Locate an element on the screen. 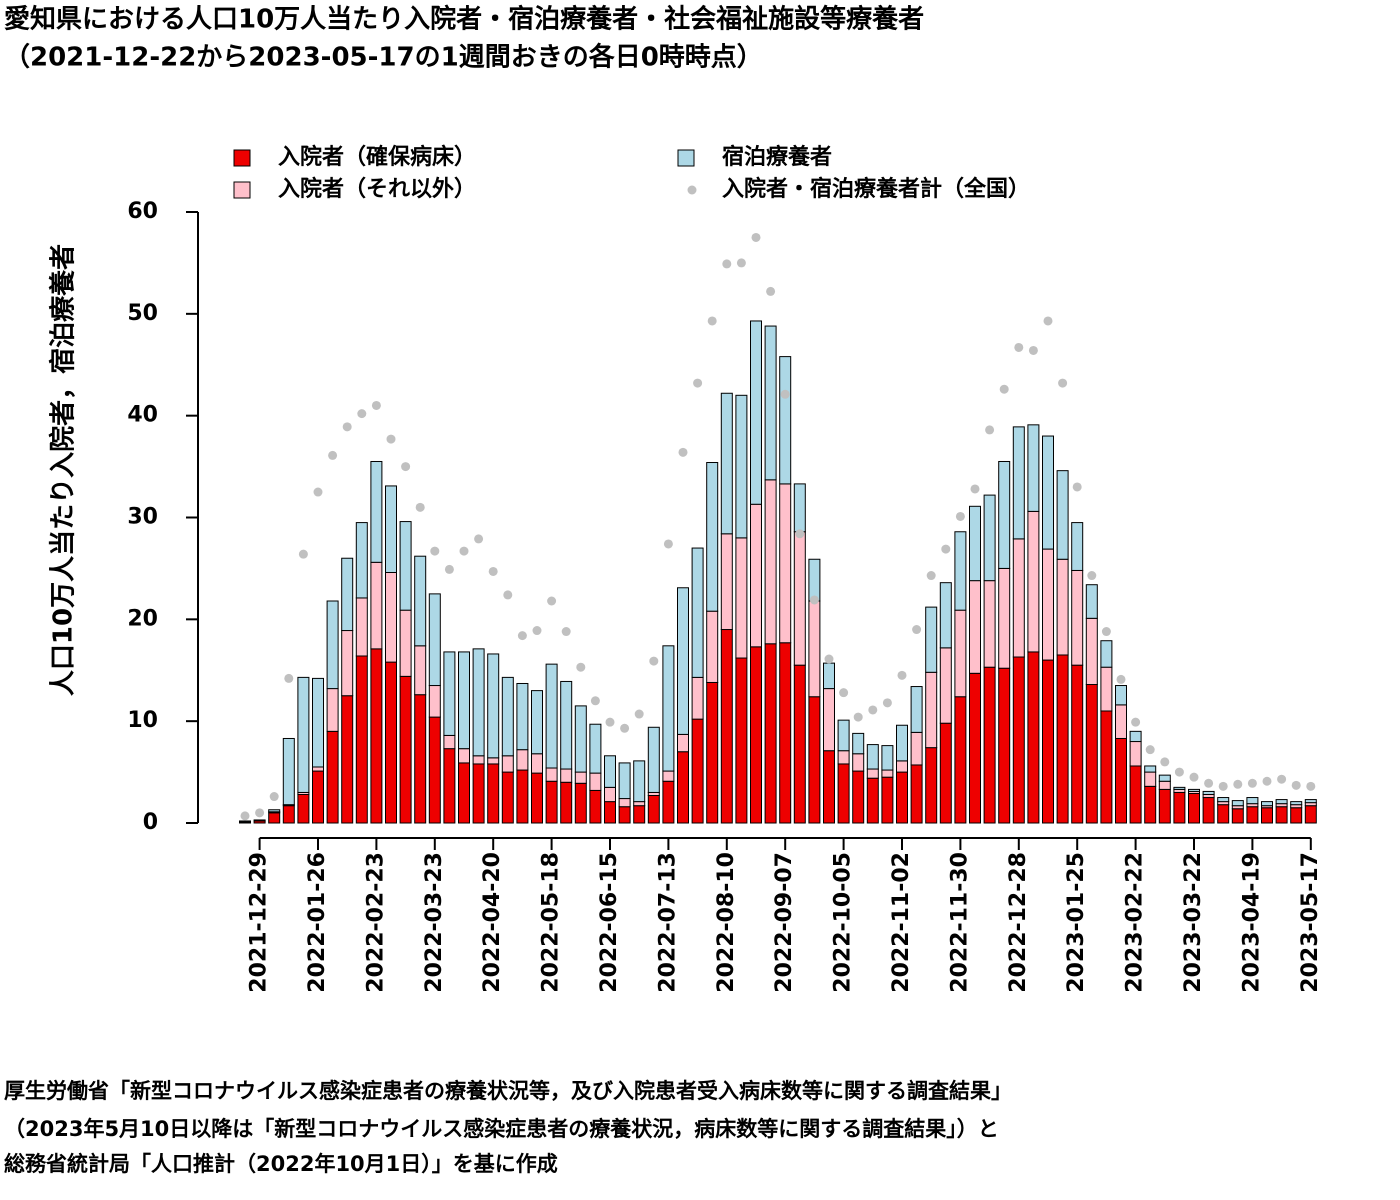 The height and width of the screenshot is (1200, 1400). x-tick-label: 2022-11-02 is located at coordinates (901, 922).